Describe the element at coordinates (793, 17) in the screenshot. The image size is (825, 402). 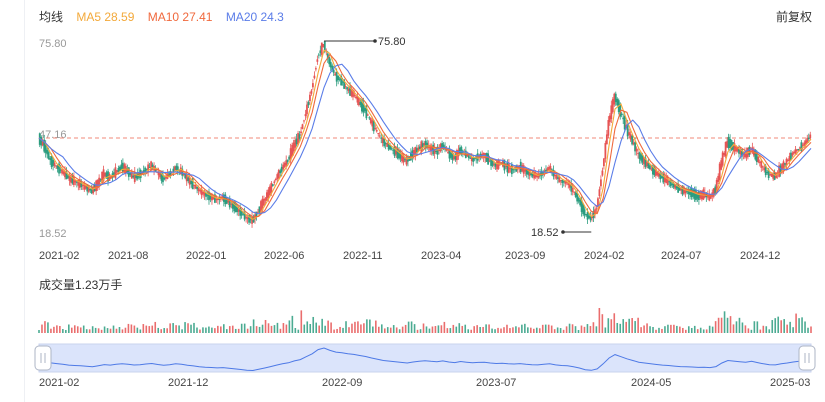
I see `forward-adjust-button: 前复权` at that location.